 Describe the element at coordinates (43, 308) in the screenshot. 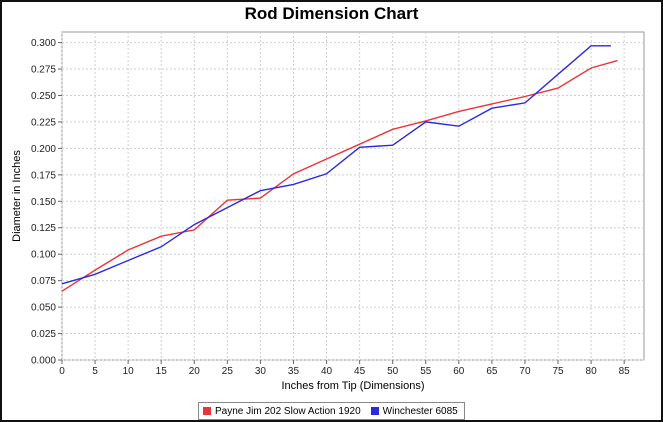

I see `y-tick-label: 0.050` at that location.